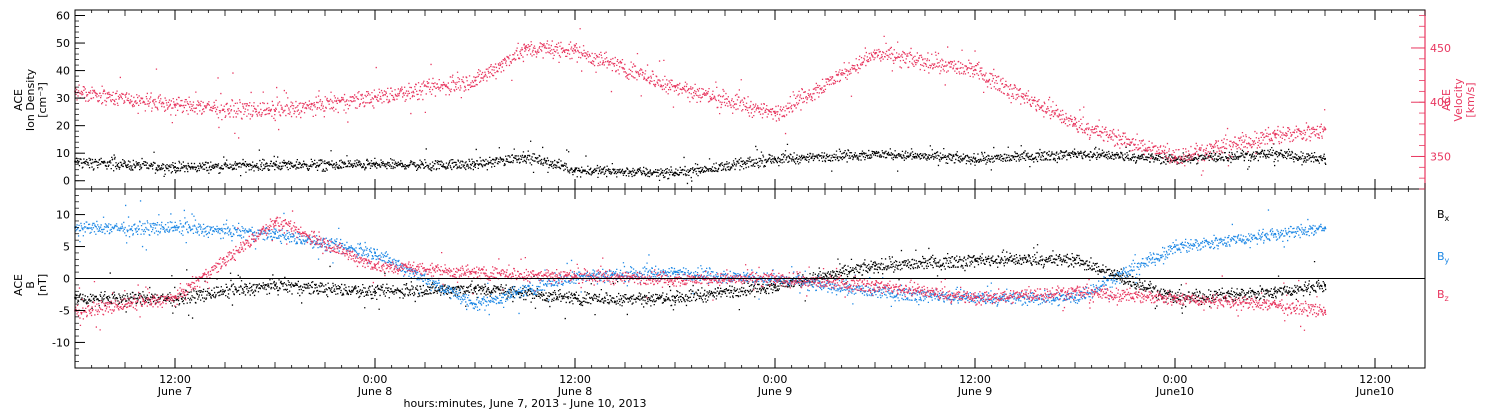  I want to click on velocity-axis-title-line: [km/s], so click(1470, 99).